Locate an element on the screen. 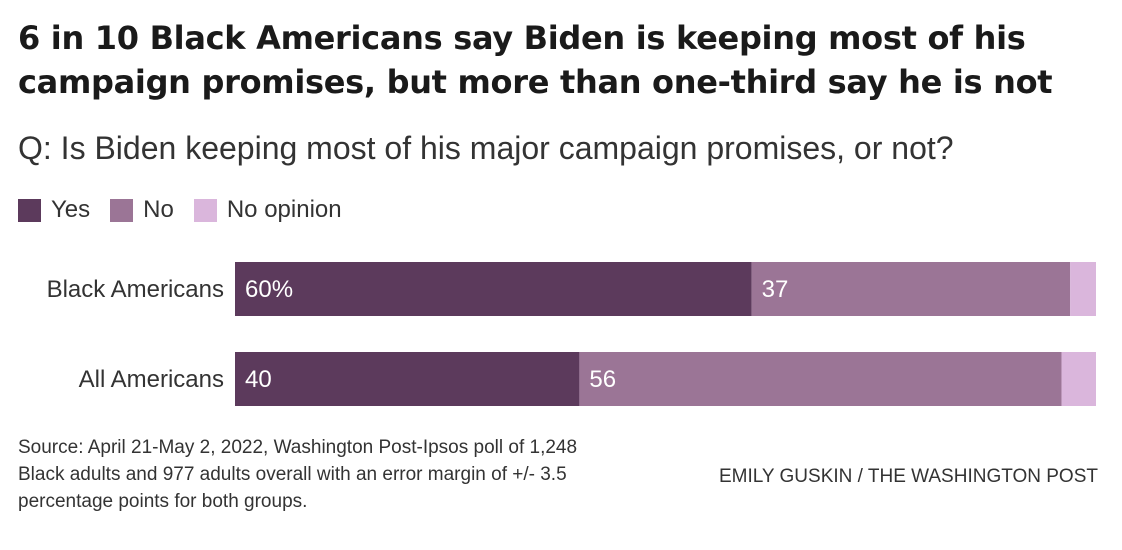  legend-swatch-no-opinion is located at coordinates (205, 210).